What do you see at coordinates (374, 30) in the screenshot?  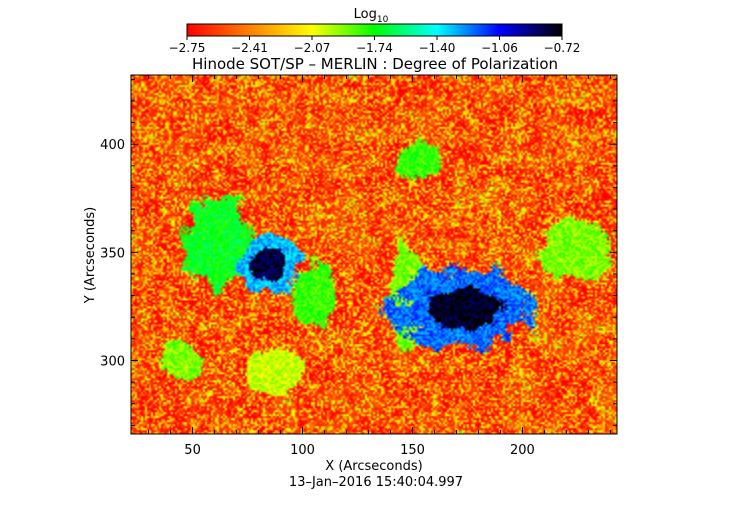 I see `colorbar` at bounding box center [374, 30].